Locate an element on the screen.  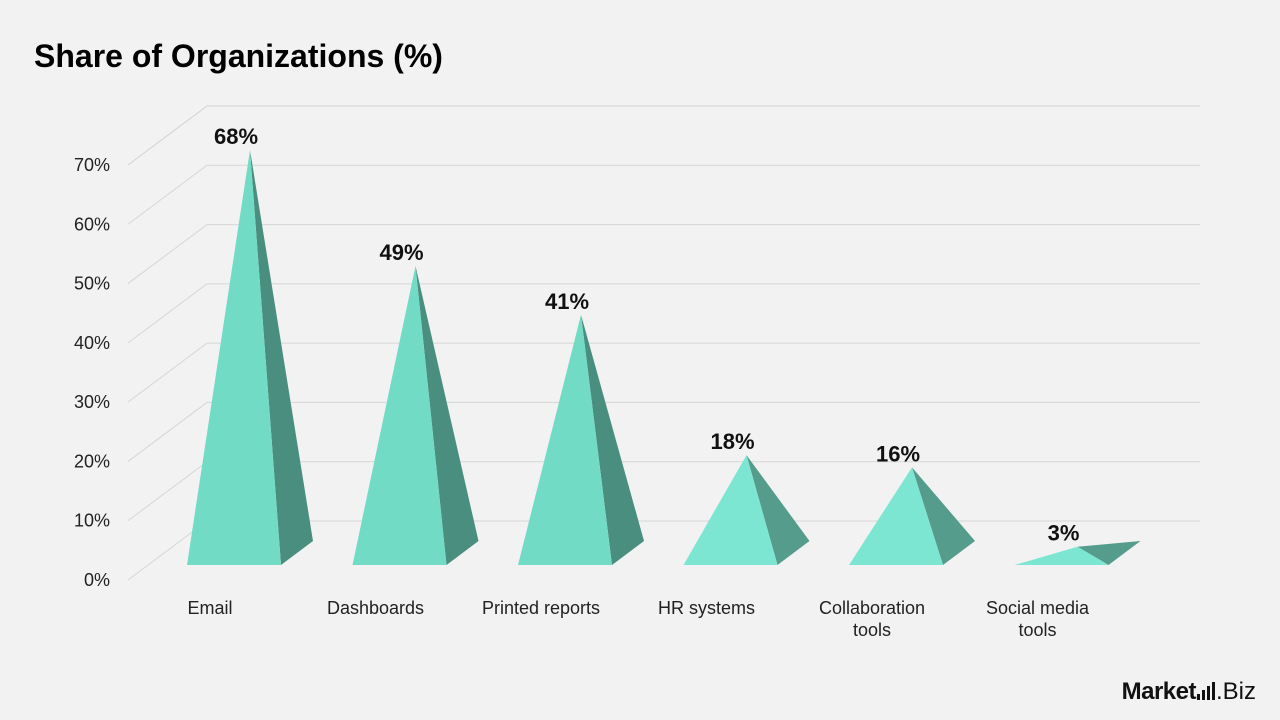
brand-suffix: .Biz is located at coordinates (1235, 691).